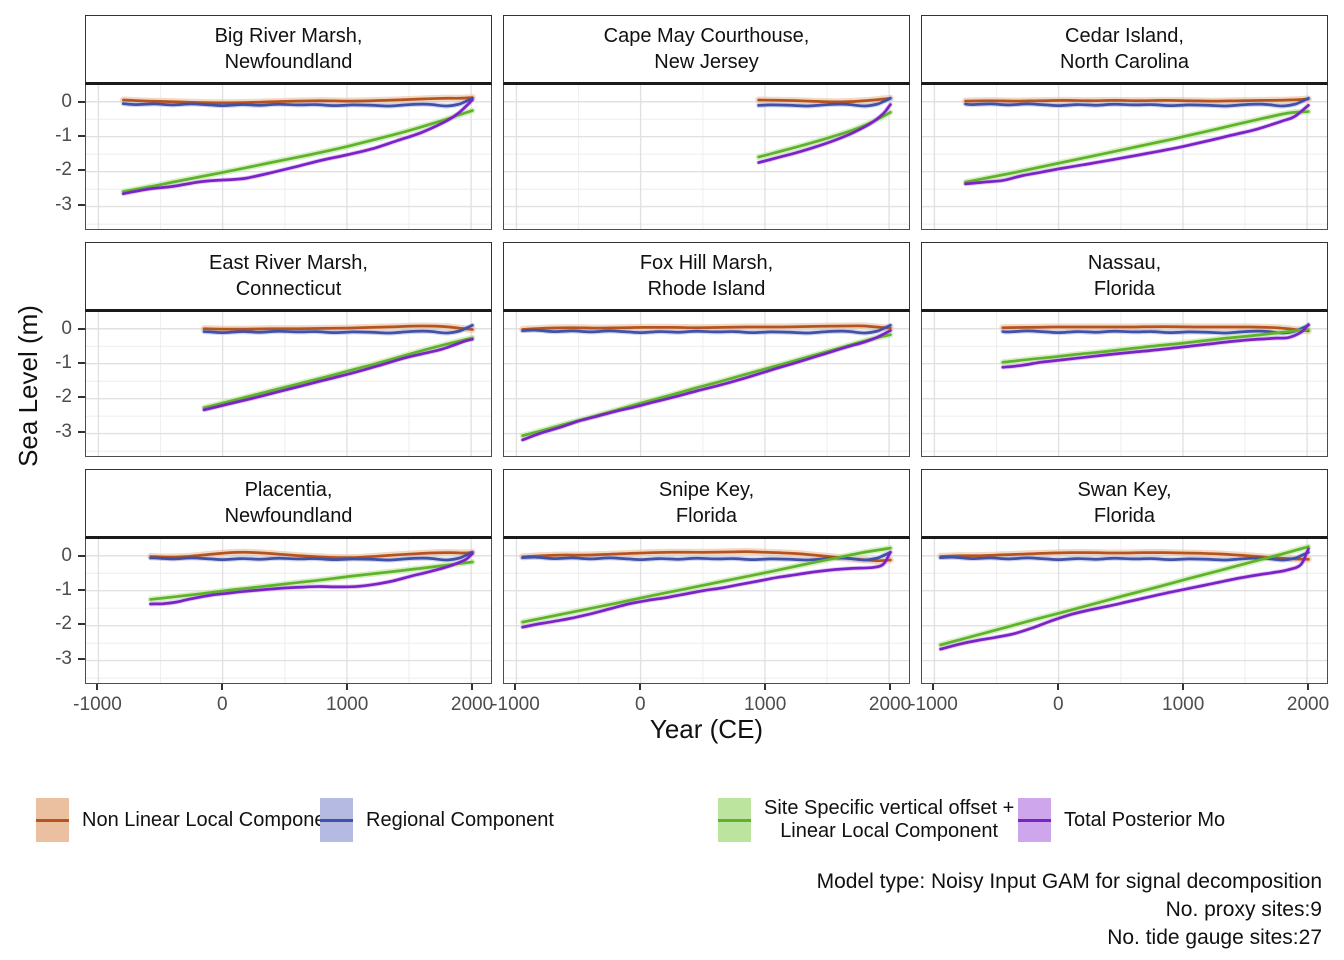 The width and height of the screenshot is (1344, 960). I want to click on legend-line-regional, so click(336, 820).